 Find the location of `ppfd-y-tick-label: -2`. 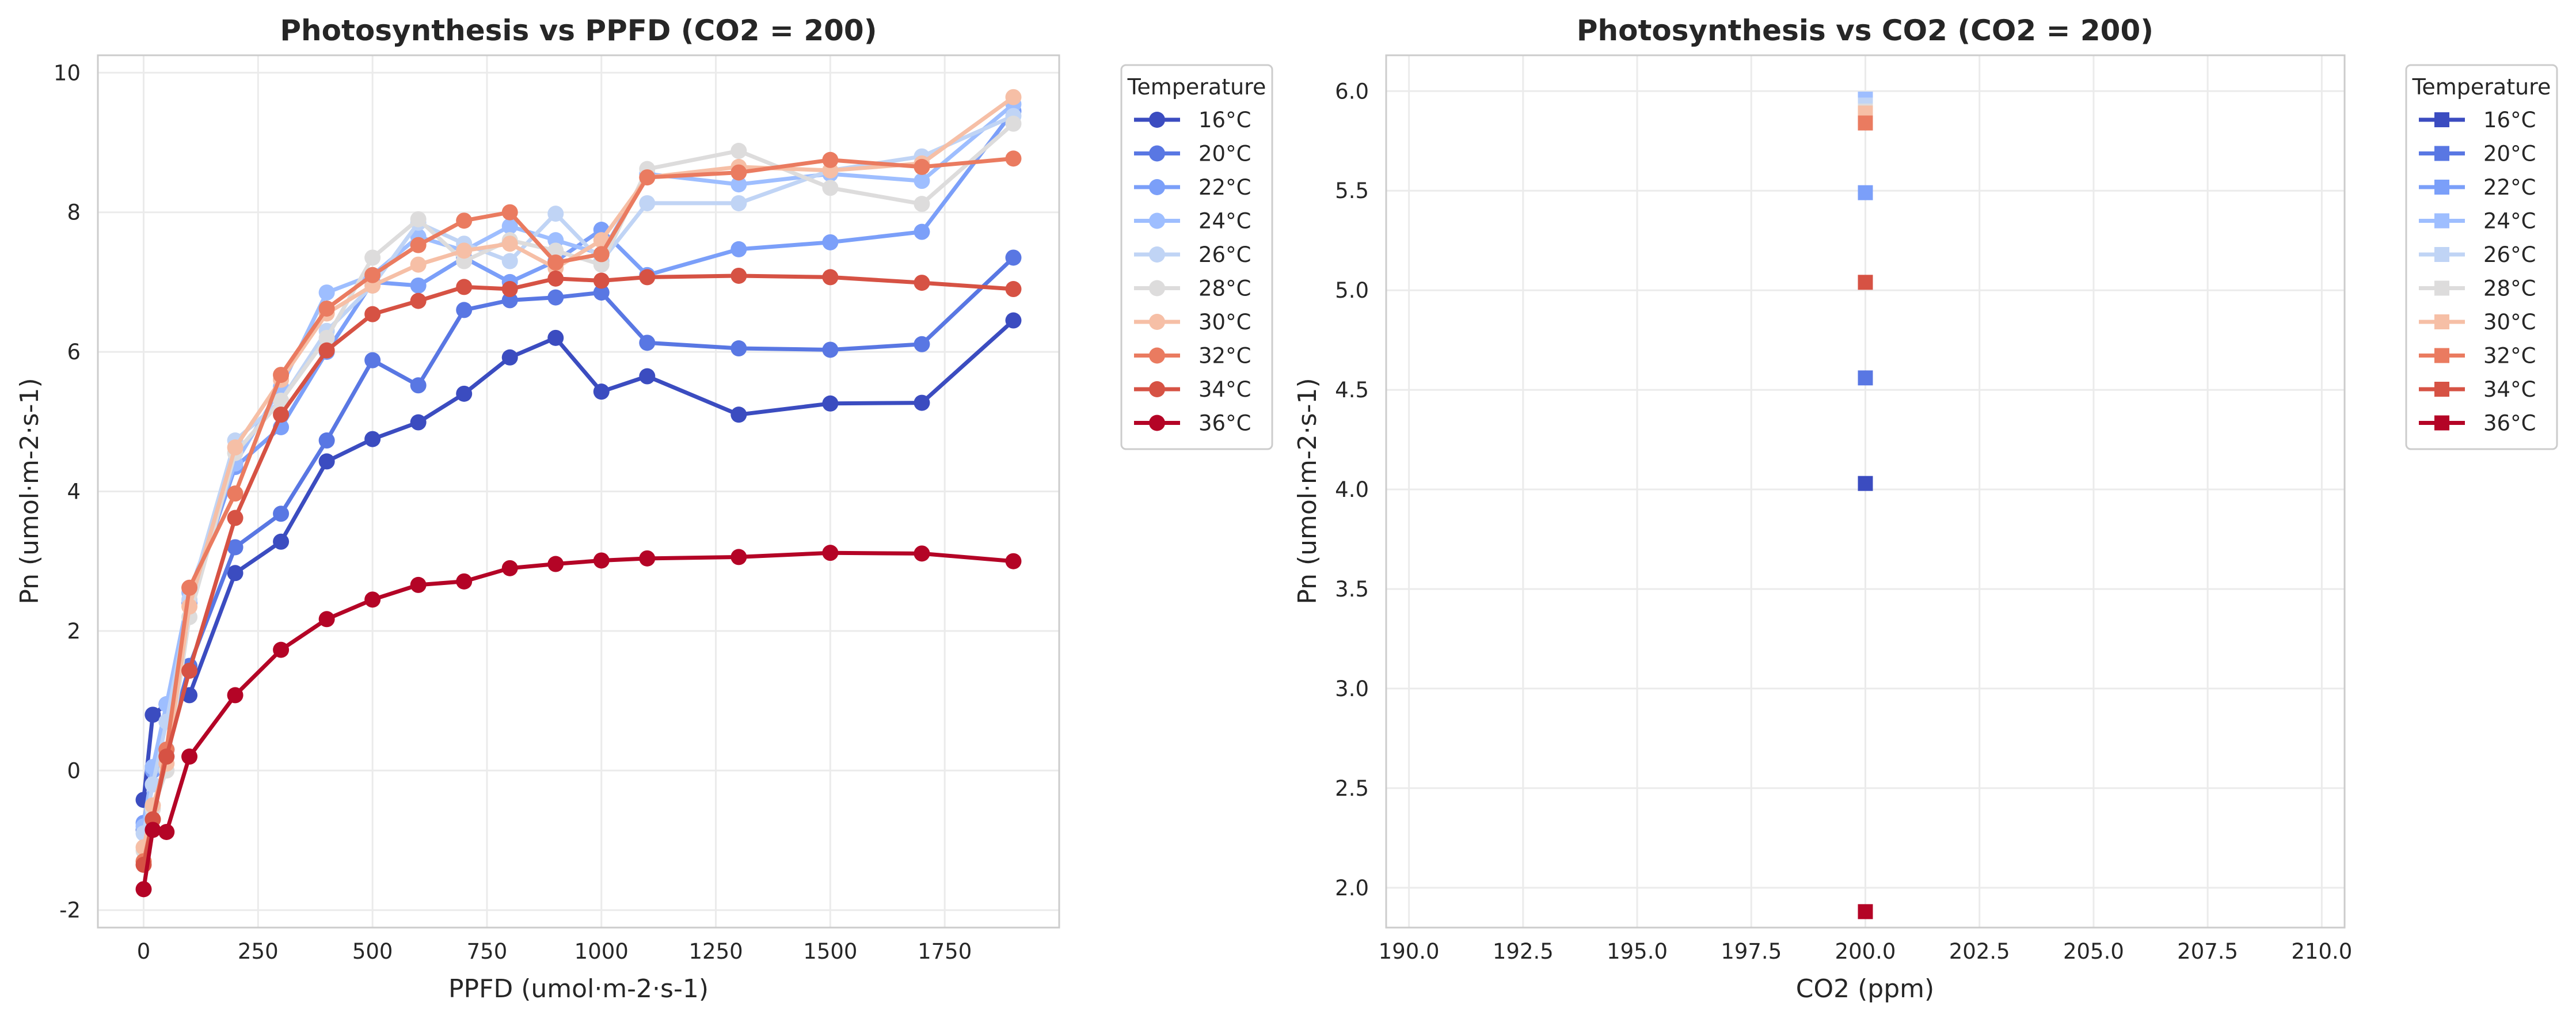

ppfd-y-tick-label: -2 is located at coordinates (70, 910).